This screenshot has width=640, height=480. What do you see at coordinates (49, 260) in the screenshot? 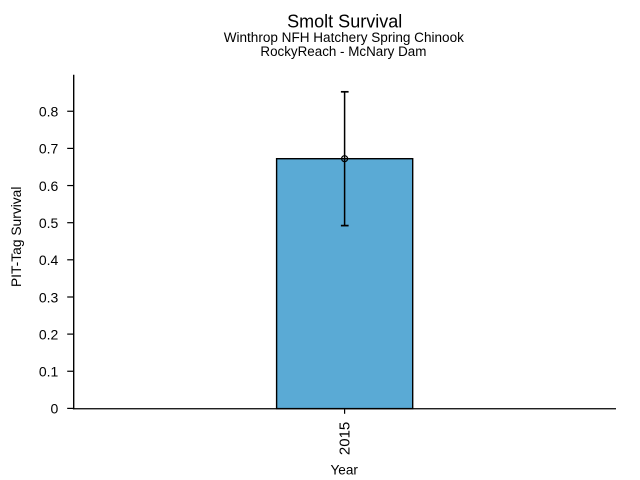
I see `svg-text: 0.4` at bounding box center [49, 260].